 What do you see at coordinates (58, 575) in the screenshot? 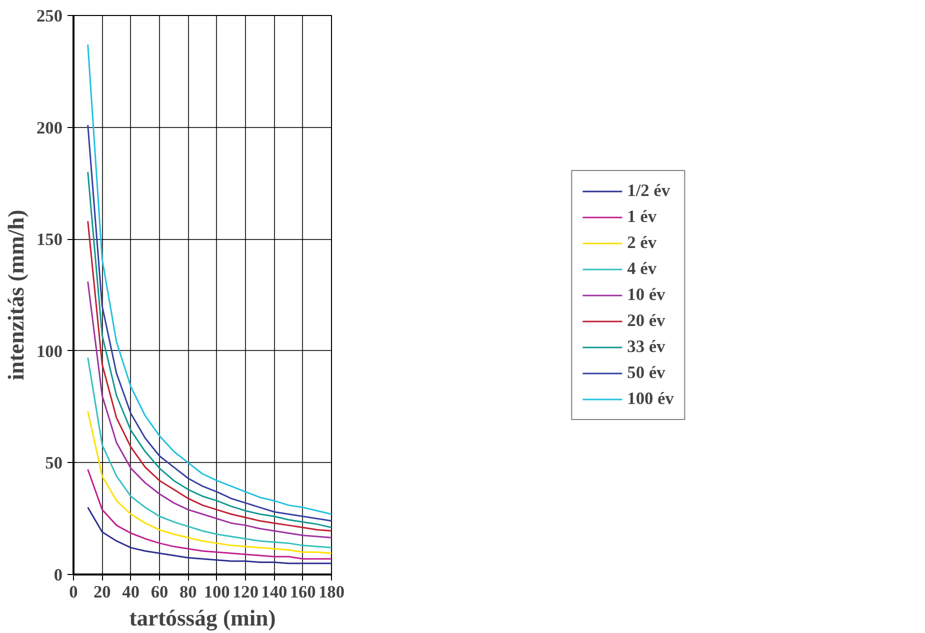
I see `y-tick-label: 0` at bounding box center [58, 575].